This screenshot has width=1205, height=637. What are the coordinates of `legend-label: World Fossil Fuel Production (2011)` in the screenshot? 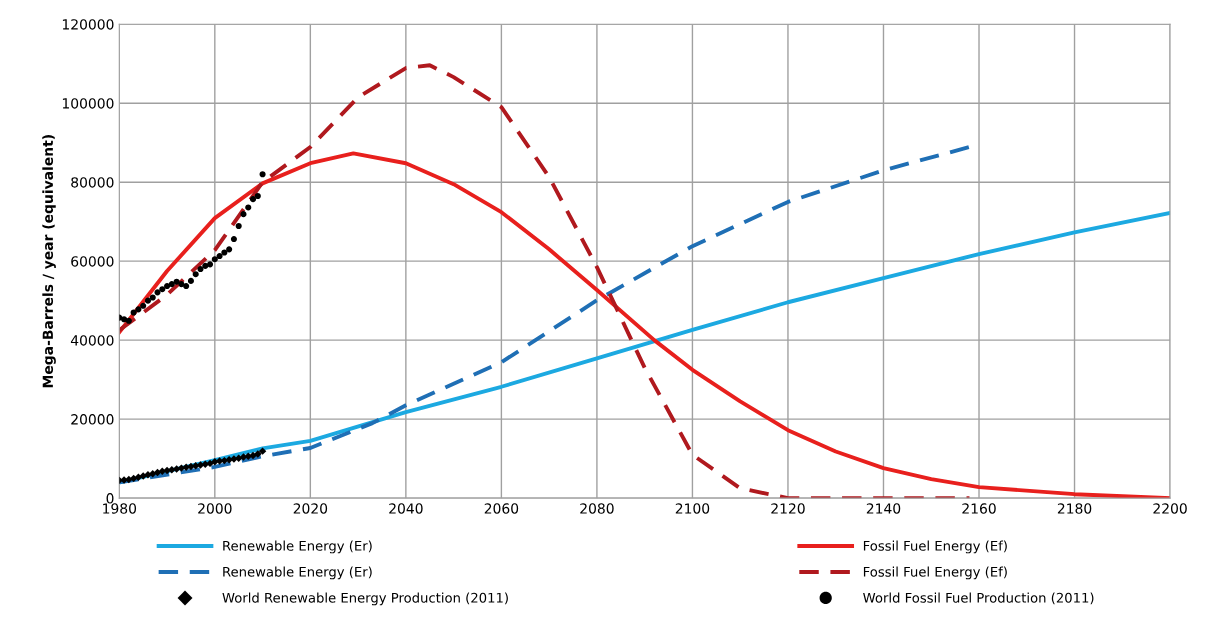 It's located at (978, 598).